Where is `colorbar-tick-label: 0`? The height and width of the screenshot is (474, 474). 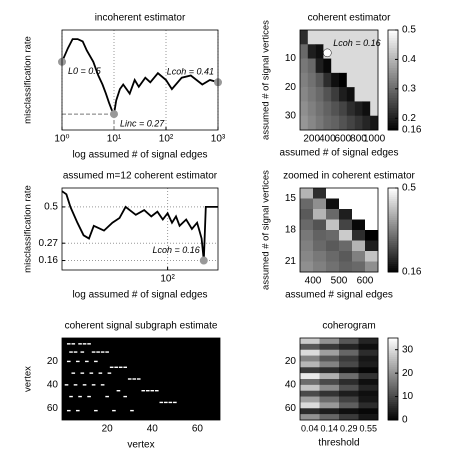
colorbar-tick-label: 0 is located at coordinates (405, 420).